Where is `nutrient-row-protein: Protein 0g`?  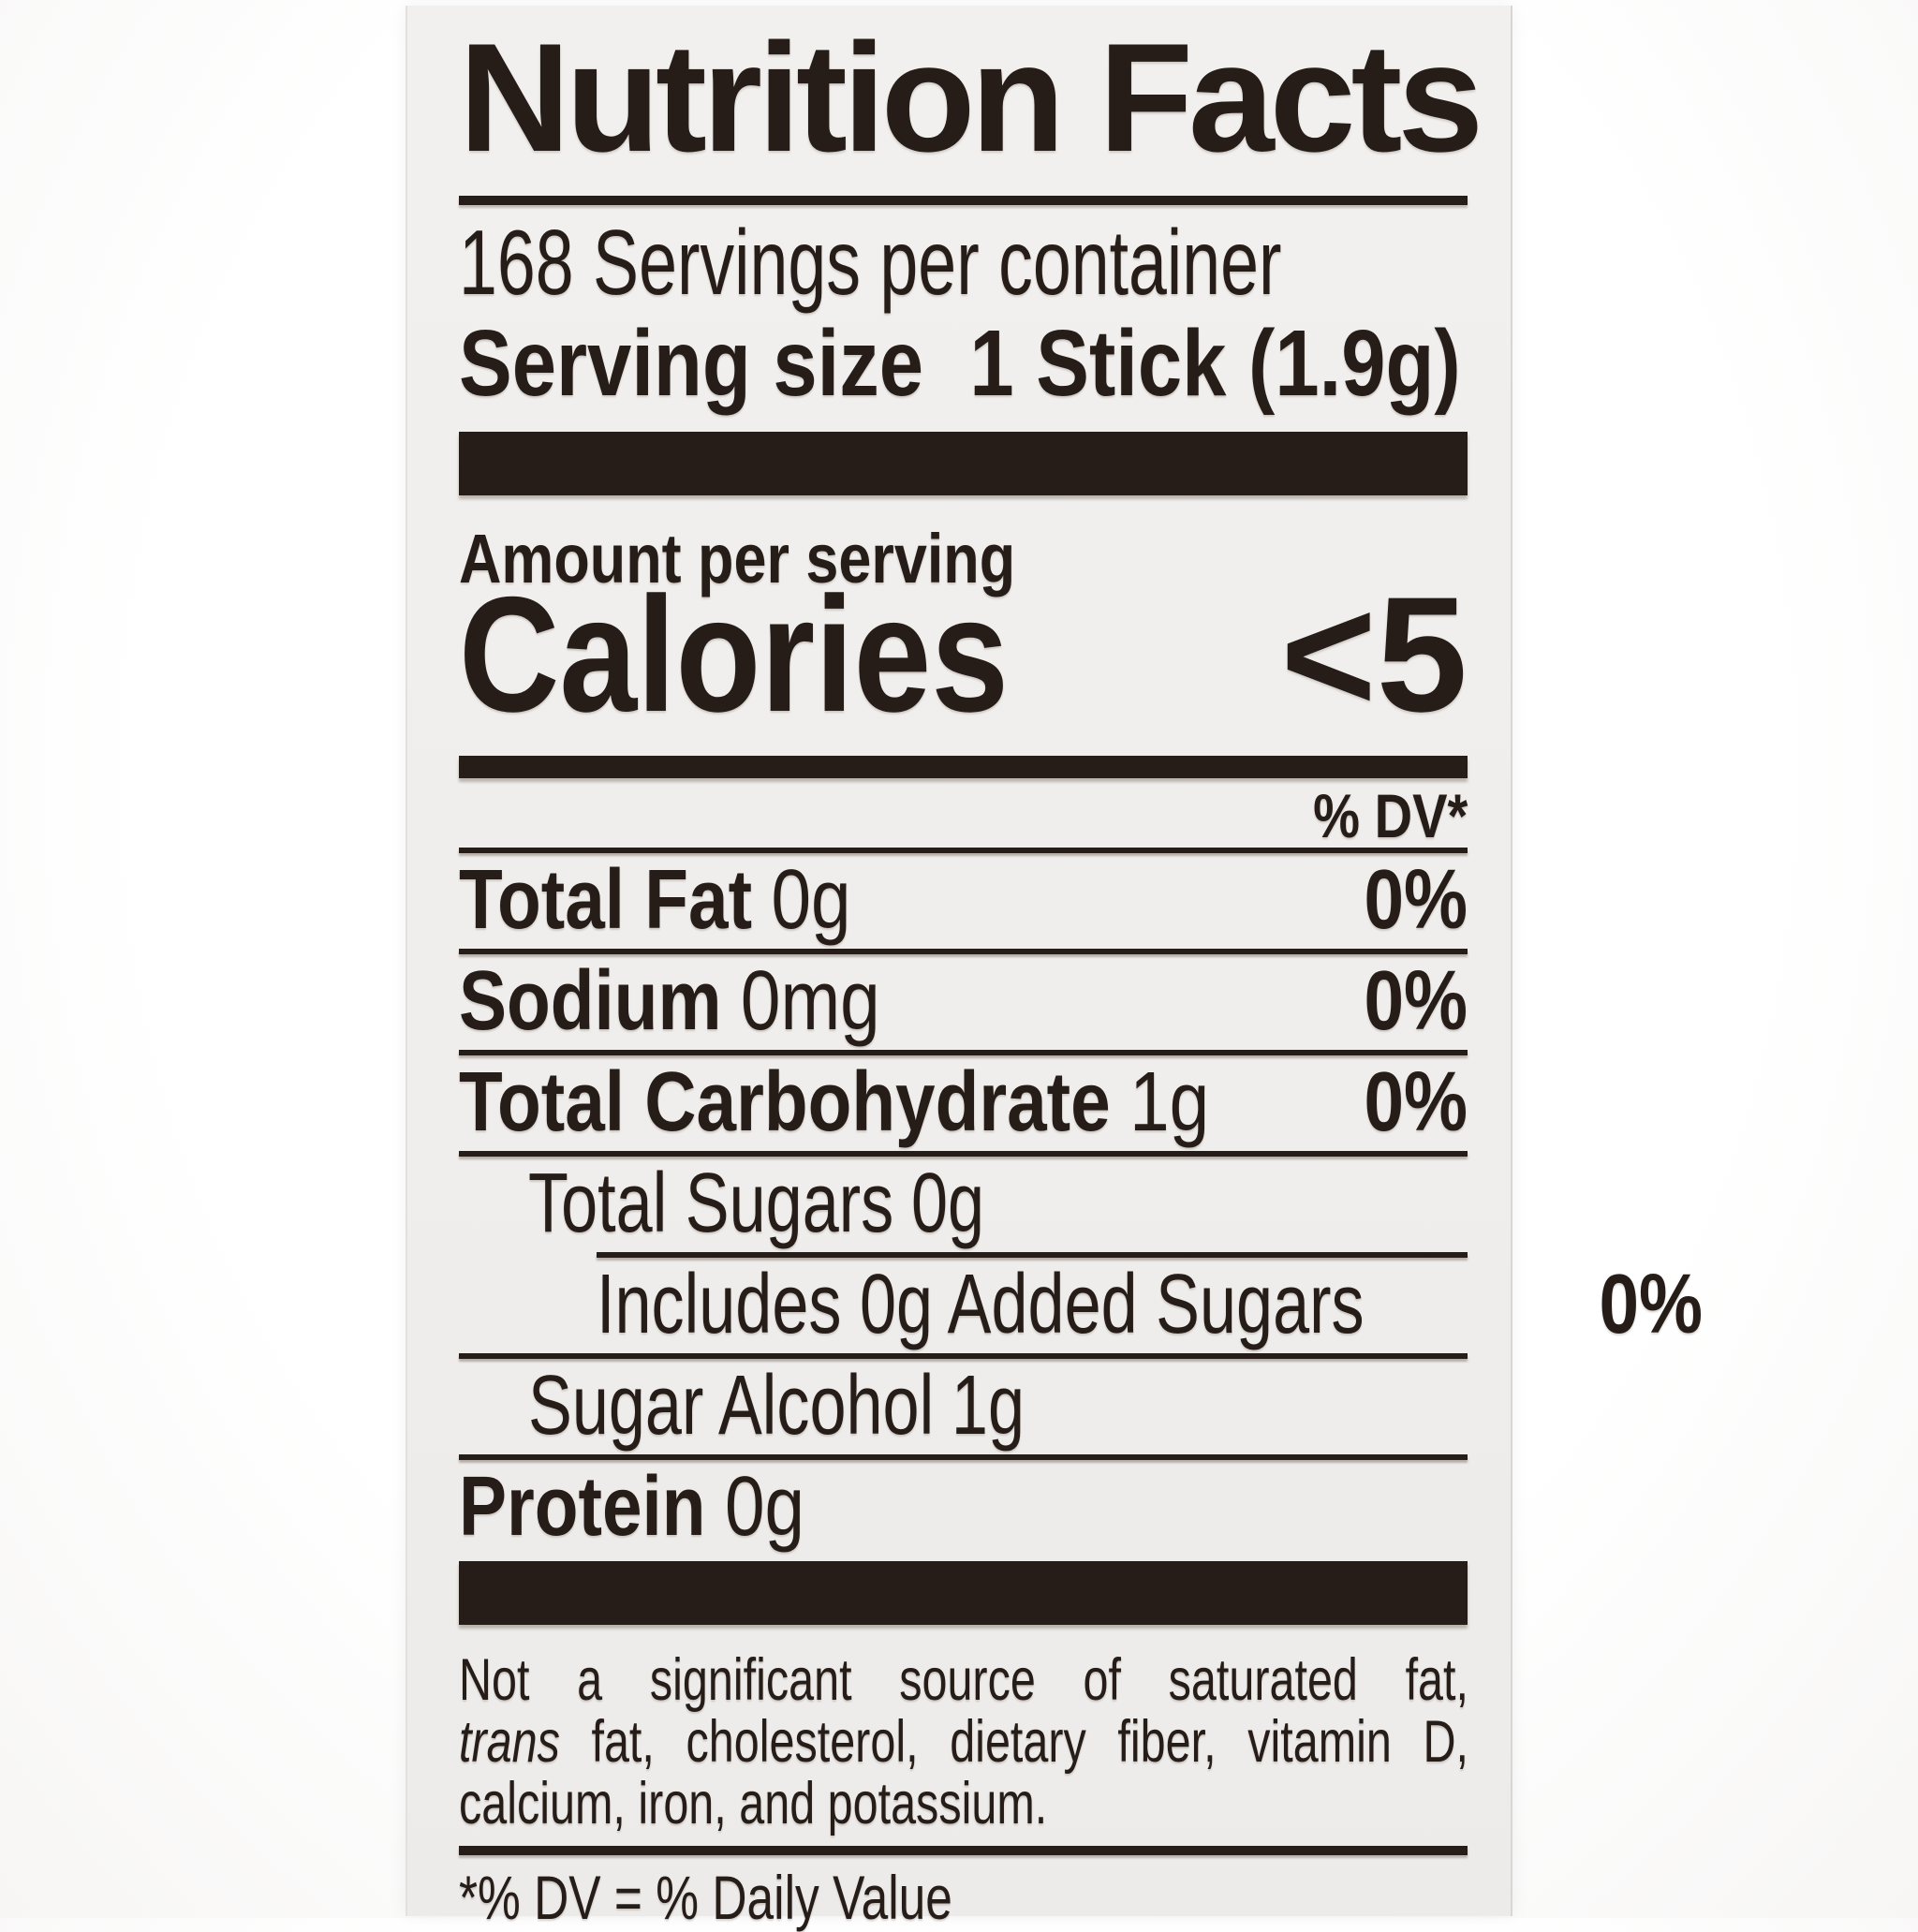 nutrient-row-protein: Protein 0g is located at coordinates (963, 1507).